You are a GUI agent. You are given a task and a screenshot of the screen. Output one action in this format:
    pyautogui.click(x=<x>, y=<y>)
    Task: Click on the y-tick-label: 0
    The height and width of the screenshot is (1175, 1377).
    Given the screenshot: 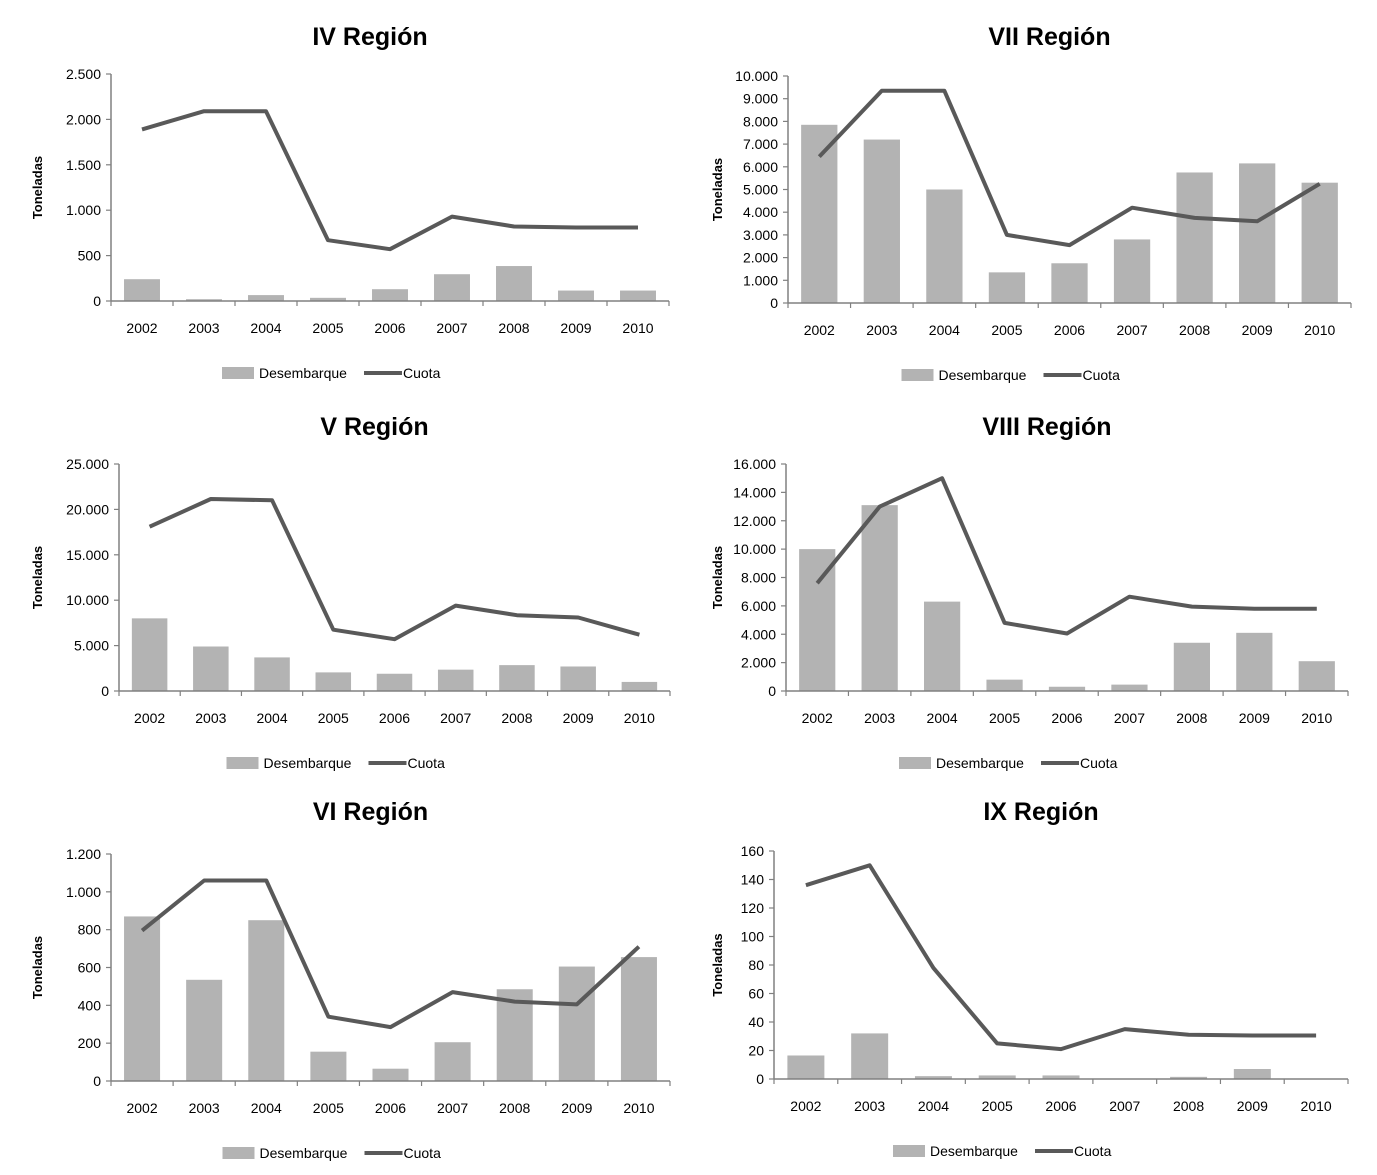 What is the action you would take?
    pyautogui.click(x=97, y=301)
    